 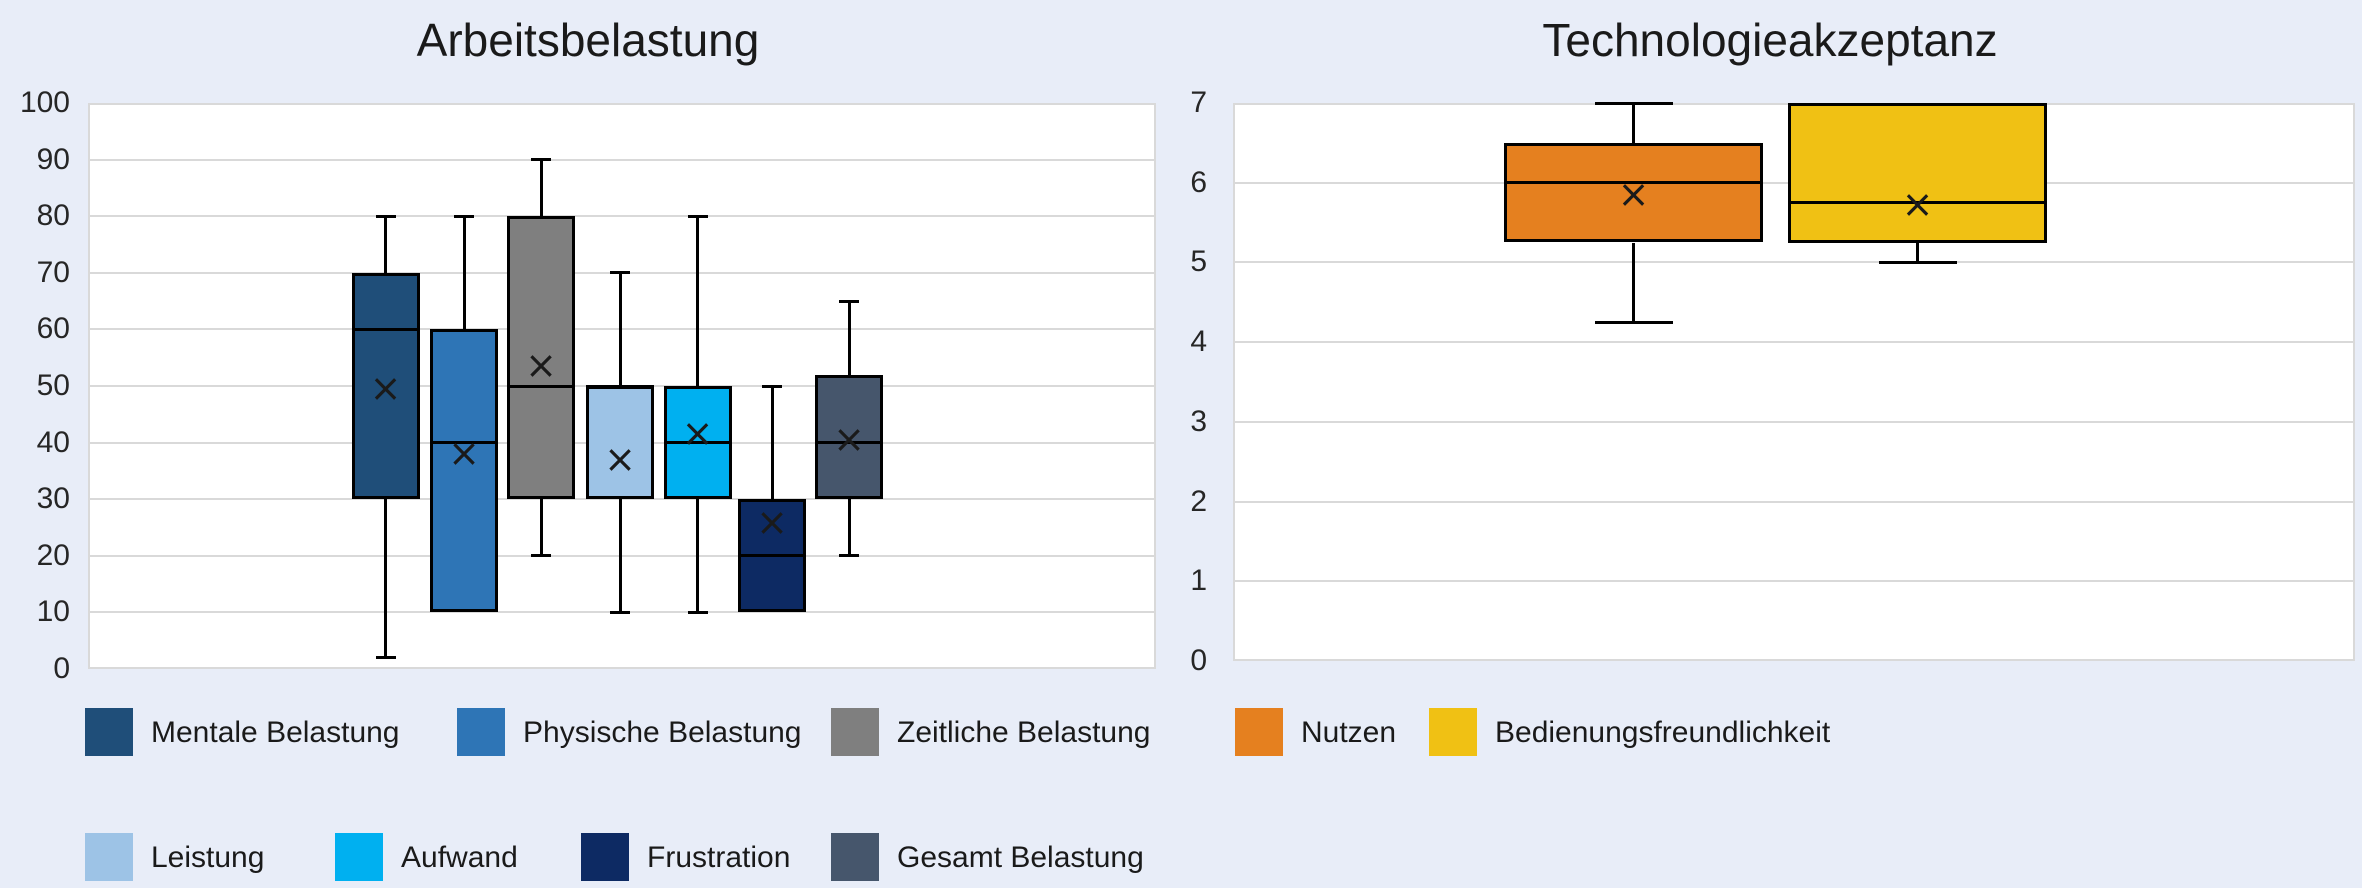 What do you see at coordinates (1198, 421) in the screenshot?
I see `y-axis-tick-label: 3` at bounding box center [1198, 421].